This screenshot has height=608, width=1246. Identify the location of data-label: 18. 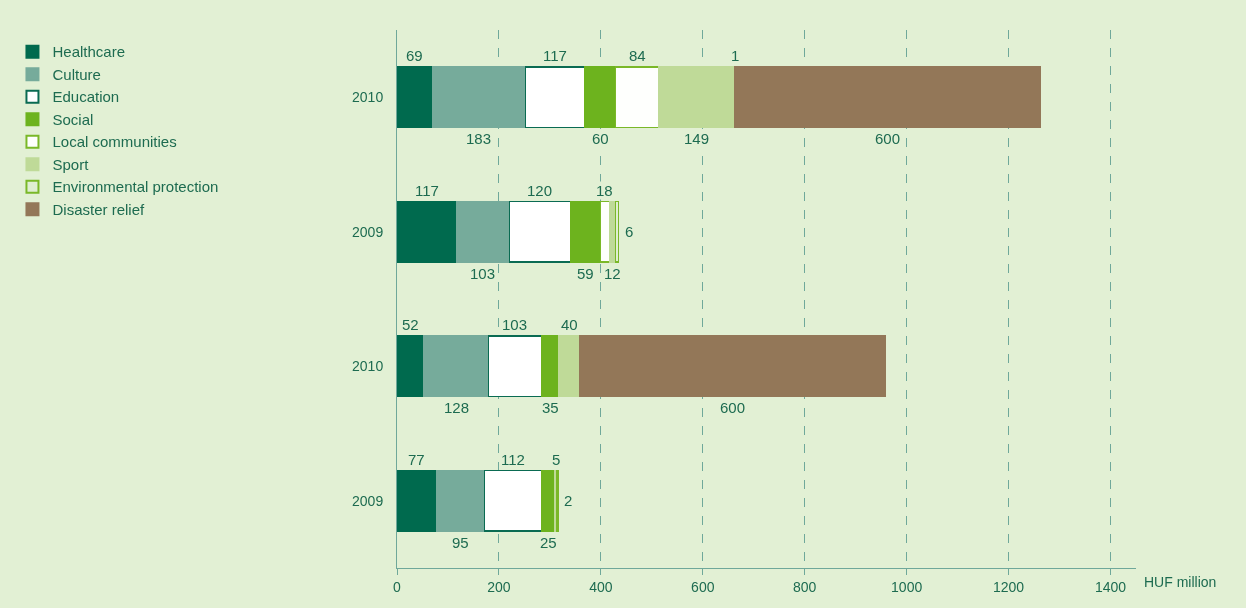
(604, 190).